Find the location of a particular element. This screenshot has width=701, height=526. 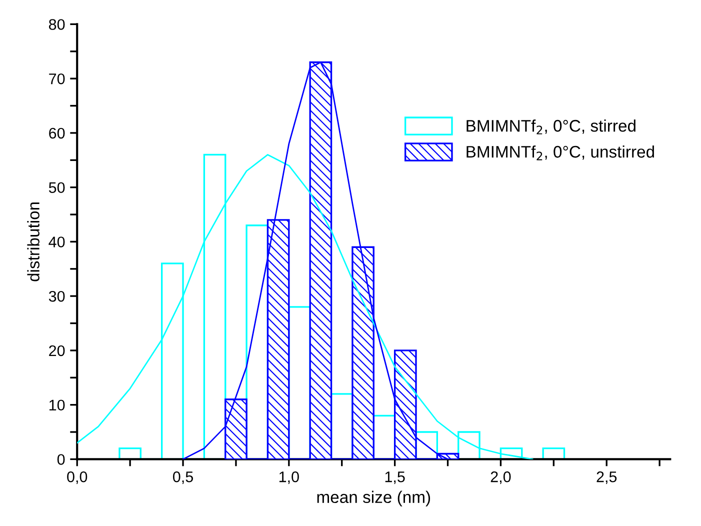

x-tick-label: 1,5 is located at coordinates (395, 478).